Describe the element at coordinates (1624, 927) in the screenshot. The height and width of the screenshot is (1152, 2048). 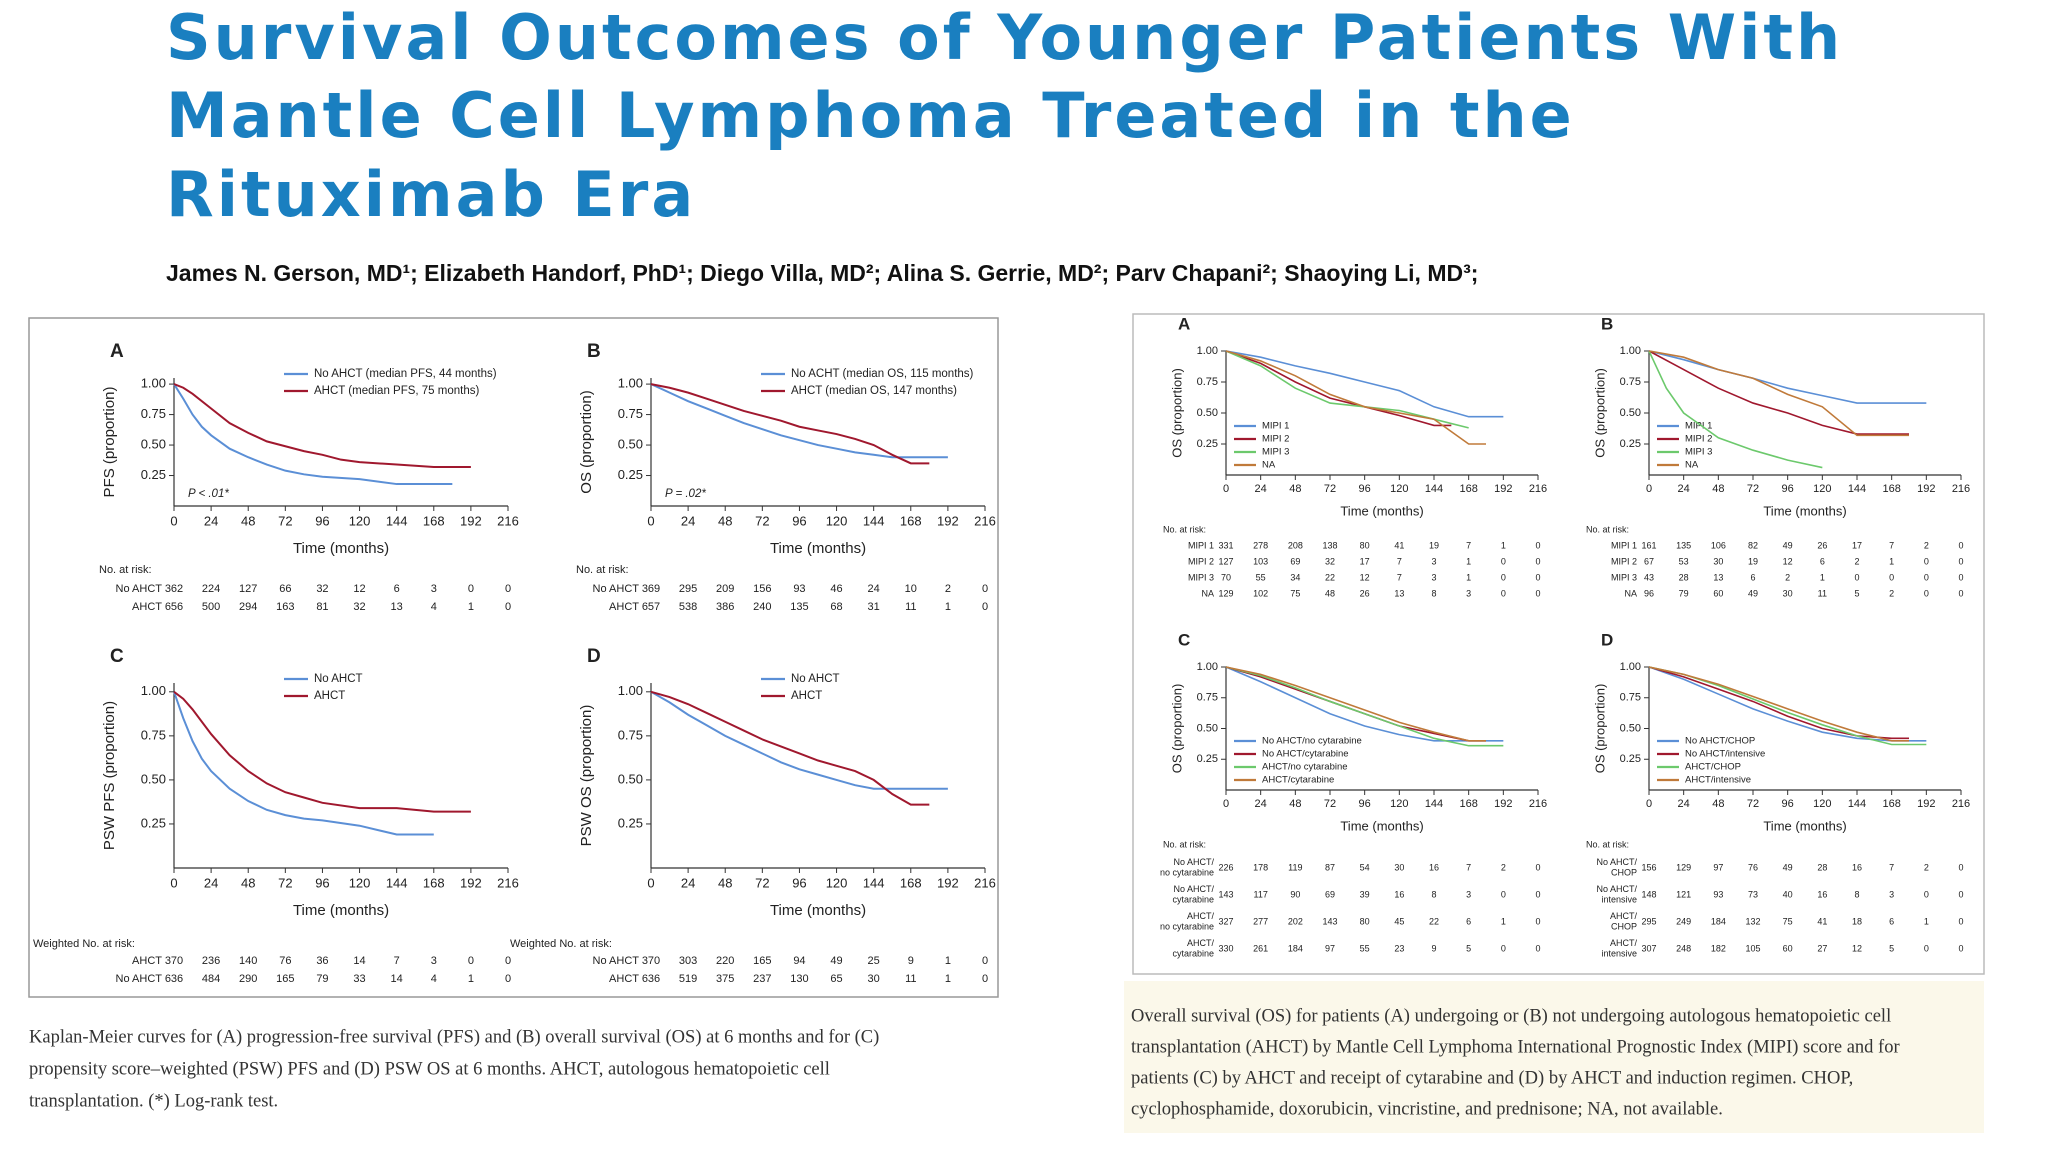
I see `risk-row-label: CHOP` at that location.